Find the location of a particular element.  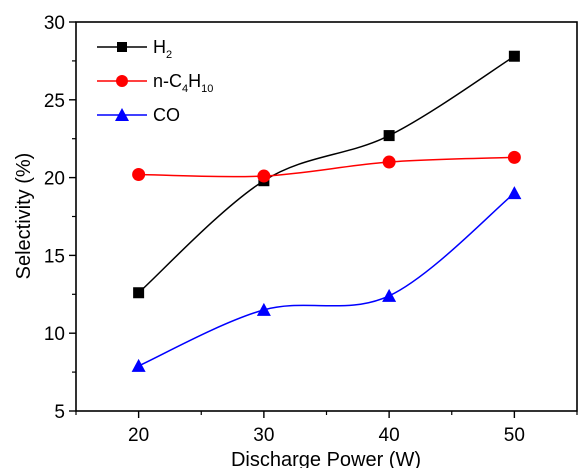

legend: H2 n-C4H10 CO is located at coordinates (155, 81).